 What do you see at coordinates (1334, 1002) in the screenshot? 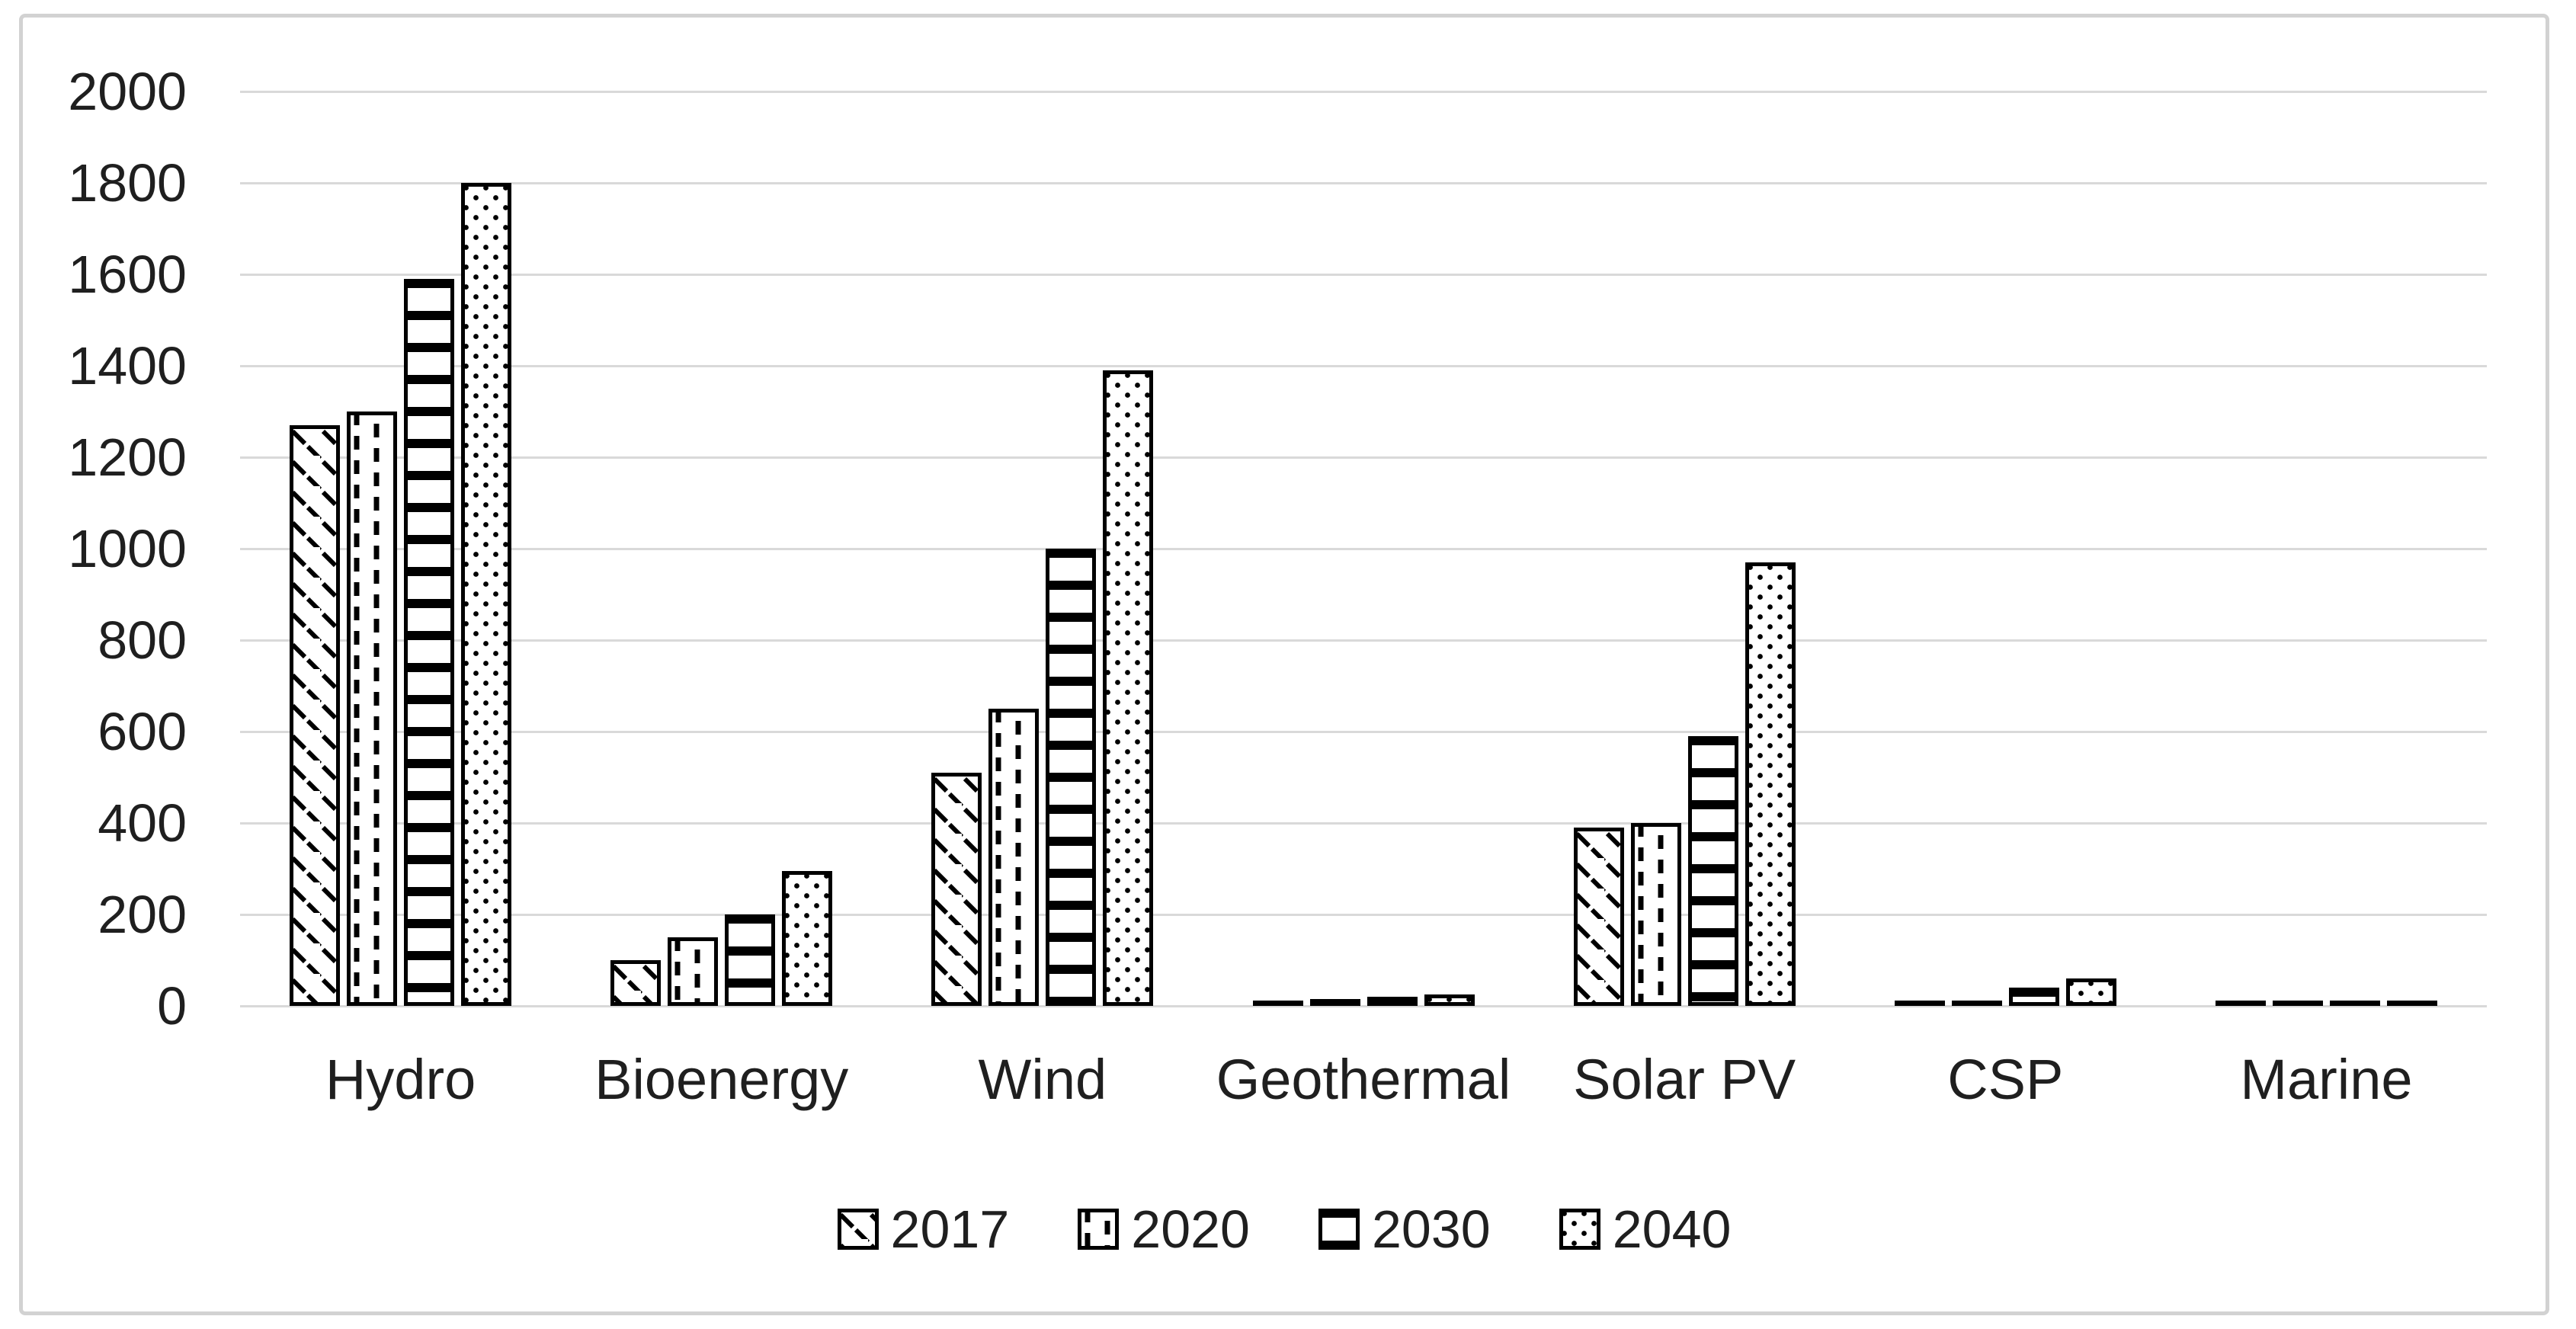
I see `bar-geothermal-2020` at bounding box center [1334, 1002].